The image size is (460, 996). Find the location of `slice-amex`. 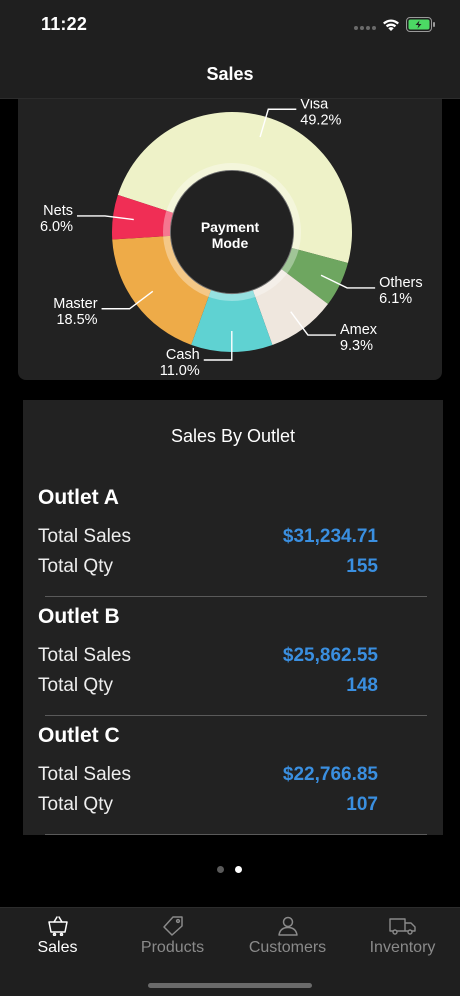

slice-amex is located at coordinates (290, 307).